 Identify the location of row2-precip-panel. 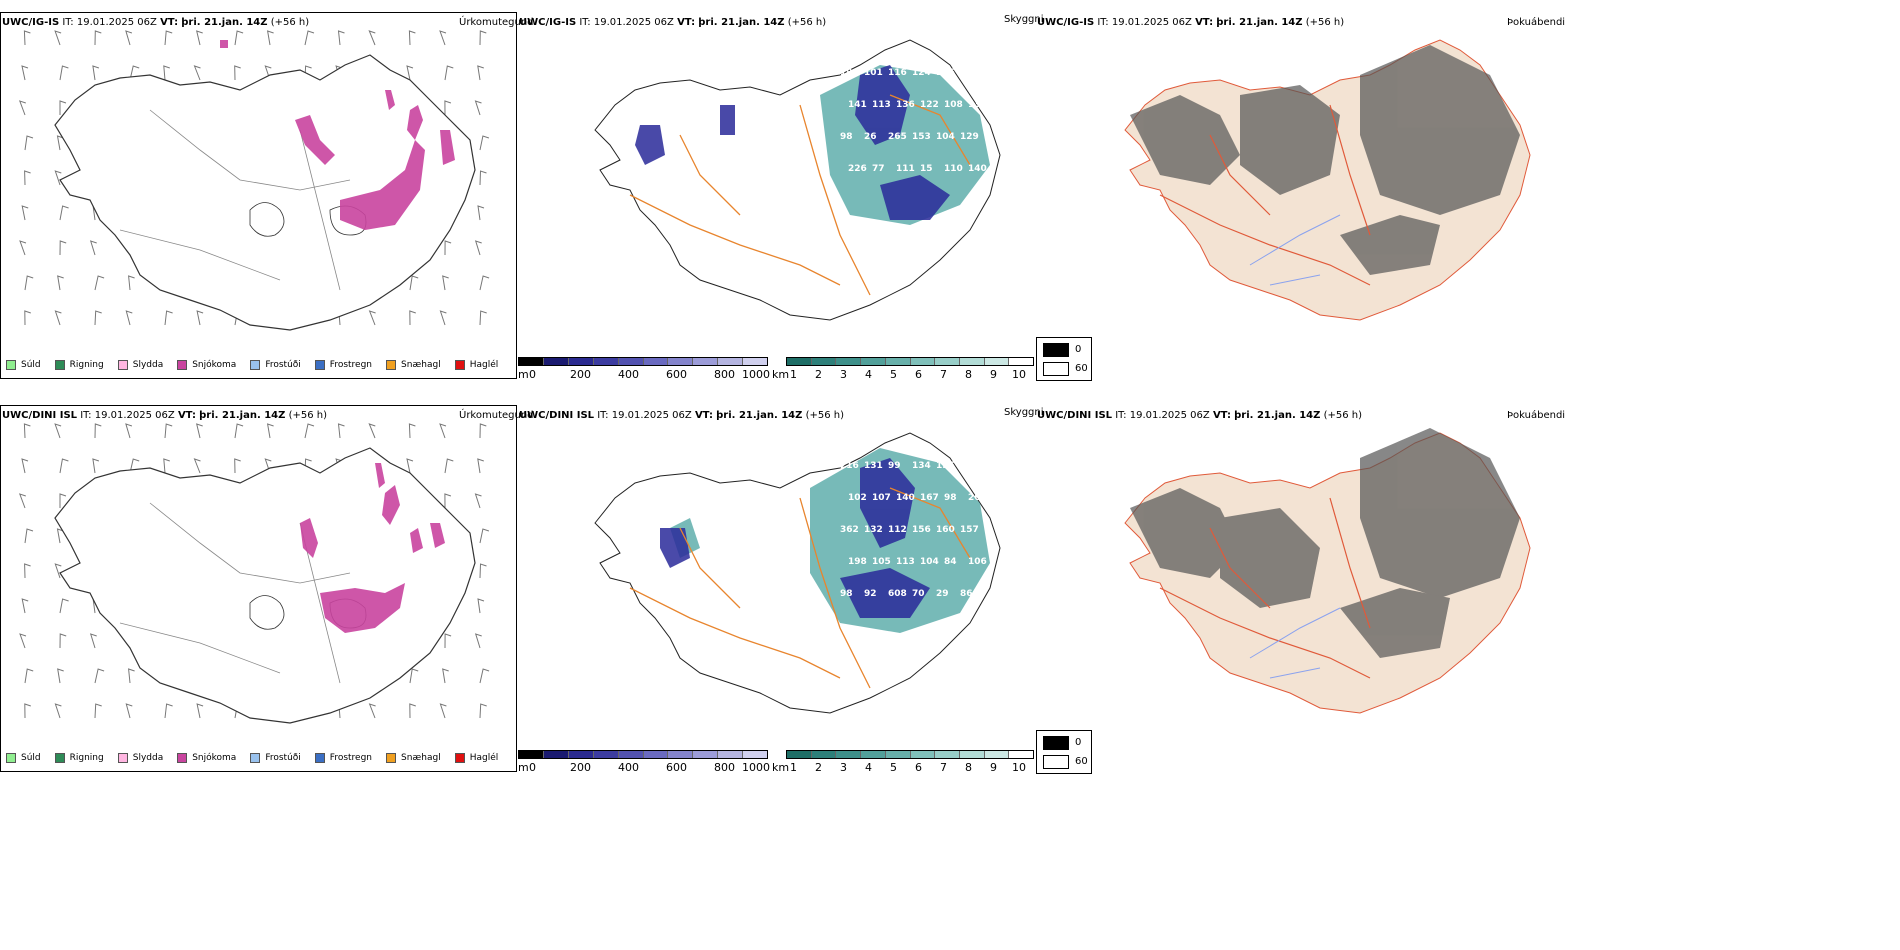
(258, 588).